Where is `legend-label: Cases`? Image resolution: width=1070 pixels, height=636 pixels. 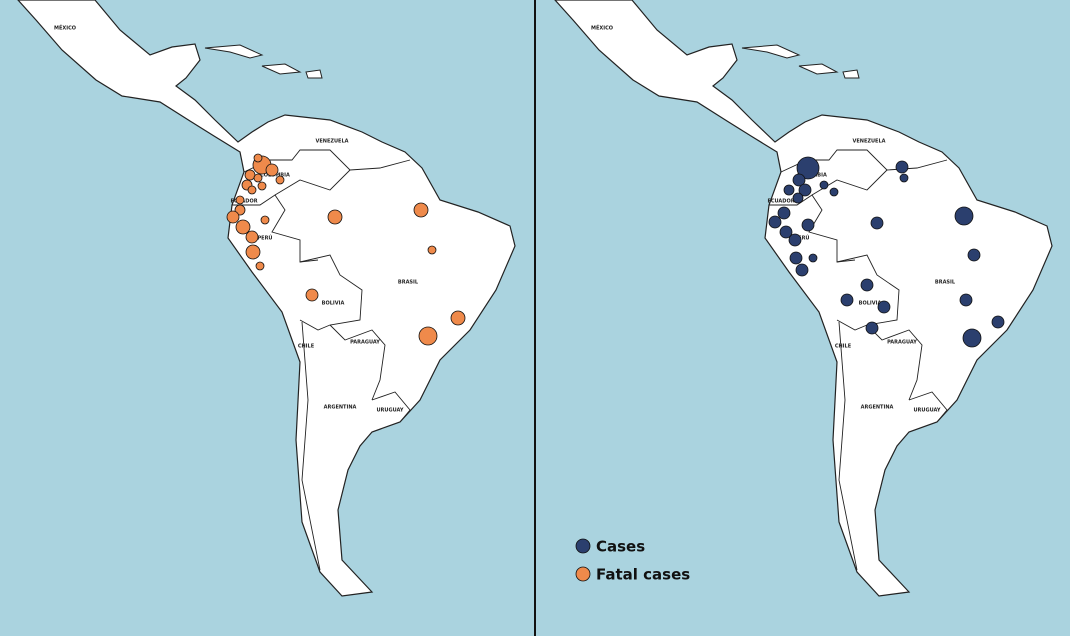 legend-label: Cases is located at coordinates (620, 547).